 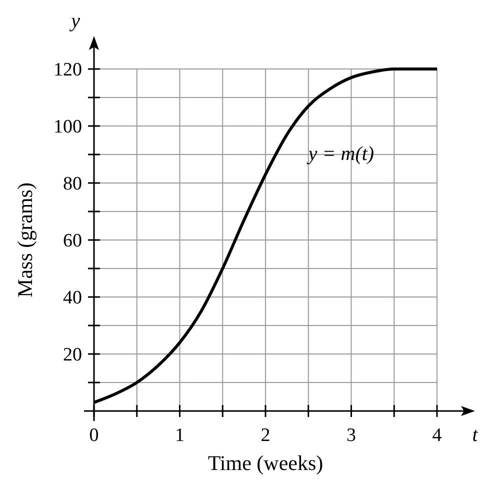 What do you see at coordinates (25, 240) in the screenshot?
I see `y-axis-title: Mass (grams)` at bounding box center [25, 240].